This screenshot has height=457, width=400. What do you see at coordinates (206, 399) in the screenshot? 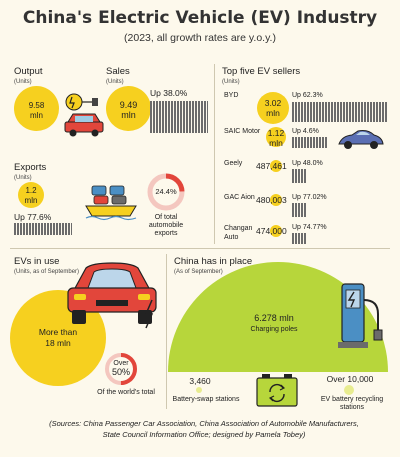
I see `battery-swap-label: Battery-swap stations` at bounding box center [206, 399].